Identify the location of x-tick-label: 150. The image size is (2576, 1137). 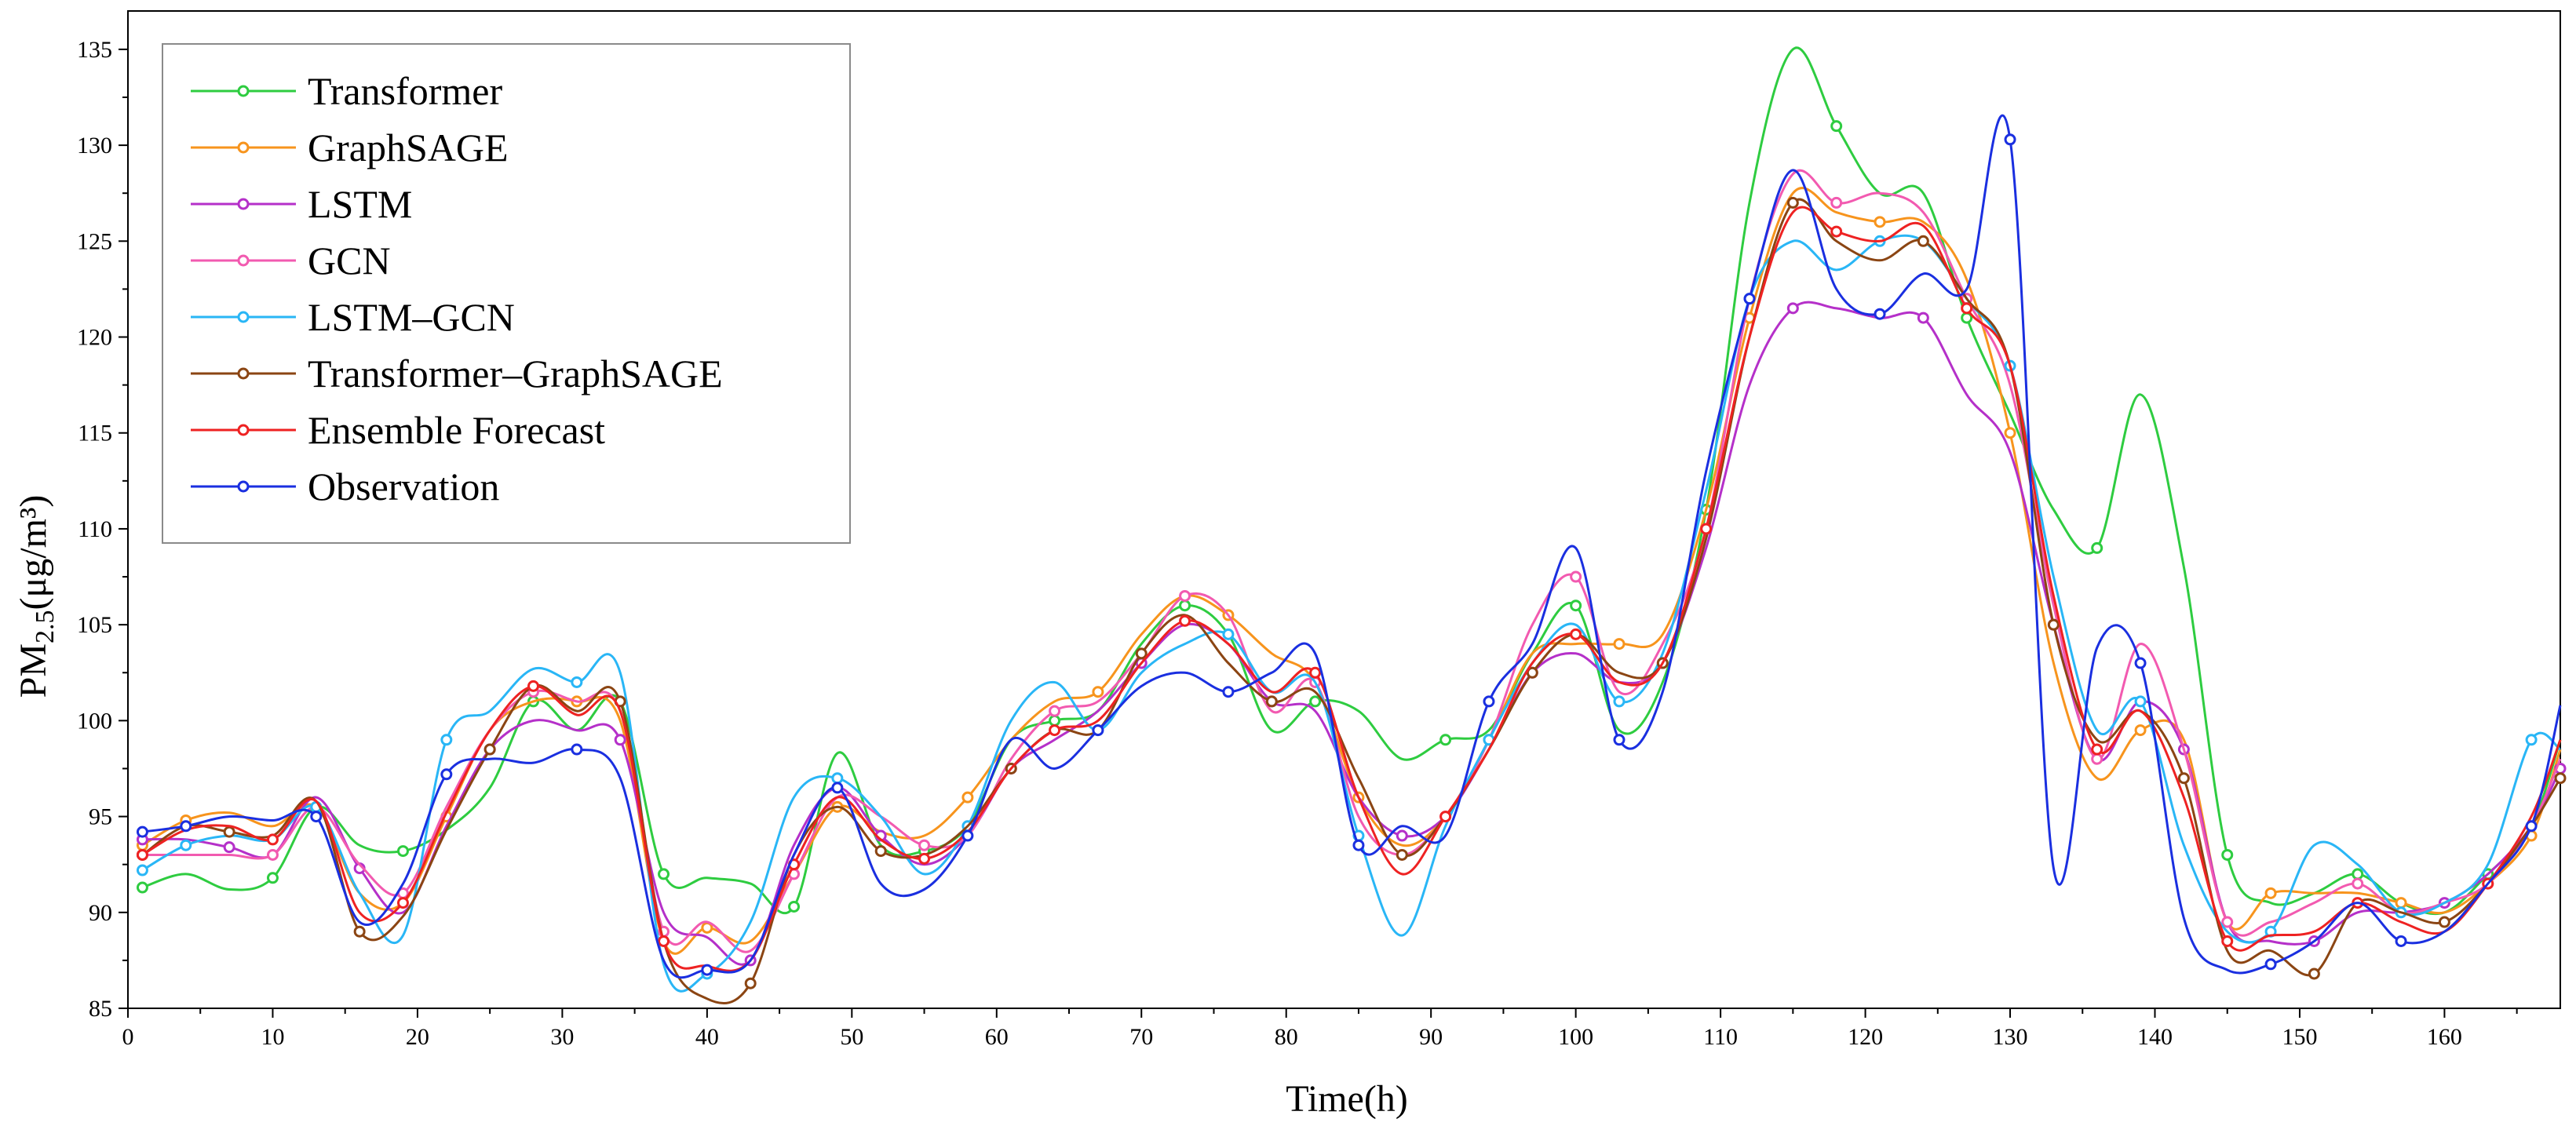
(2299, 1037).